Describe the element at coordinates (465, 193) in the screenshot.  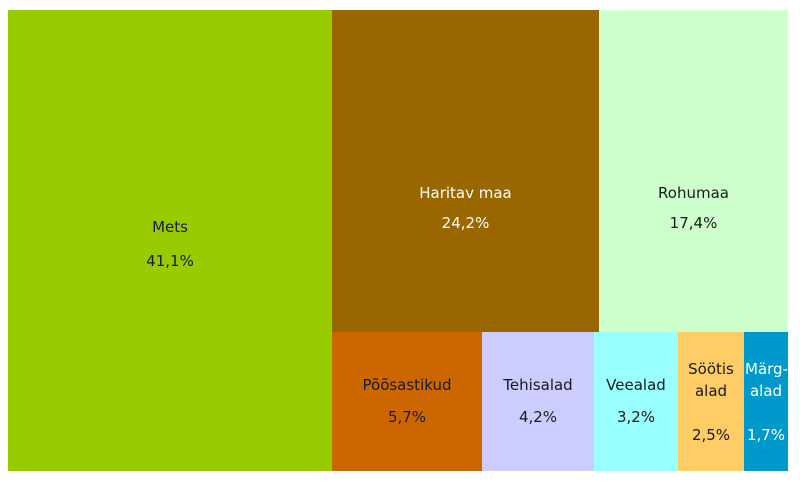
I see `tile-category-label: Haritav maa` at that location.